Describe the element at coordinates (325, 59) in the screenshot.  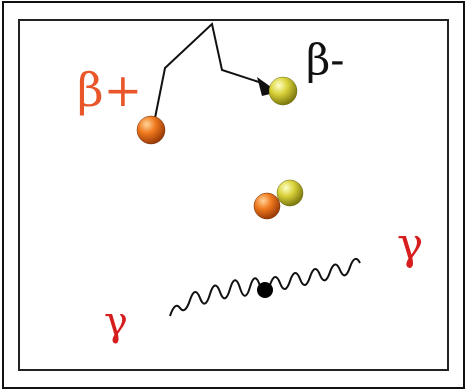
I see `beta-minus-label: β-` at that location.